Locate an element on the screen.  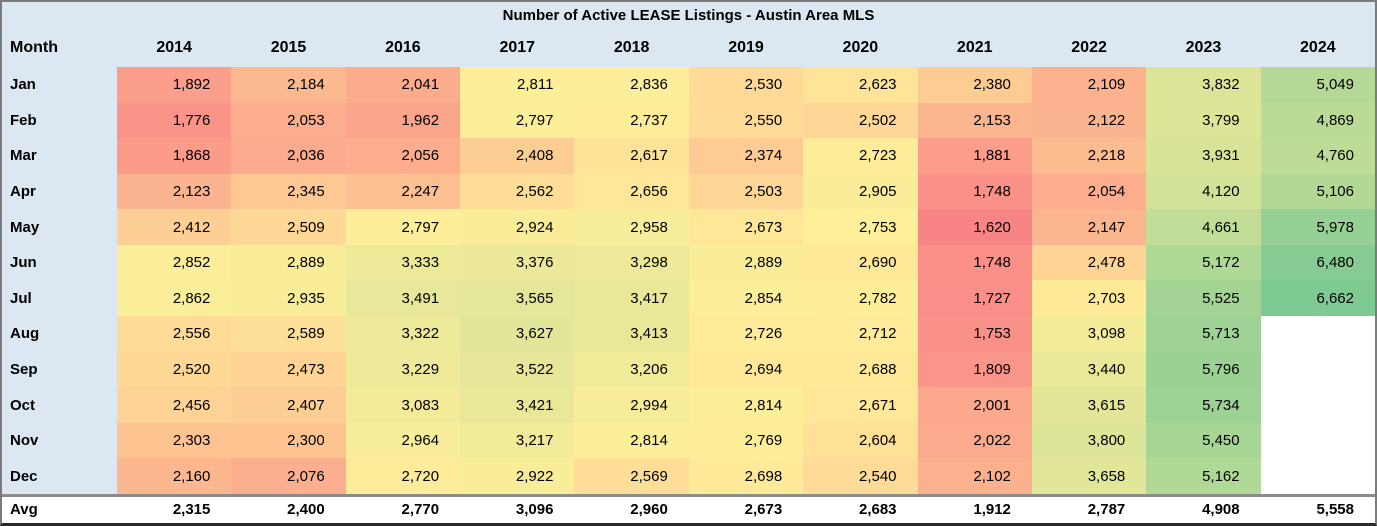
row-header-apr: Apr is located at coordinates (59, 191).